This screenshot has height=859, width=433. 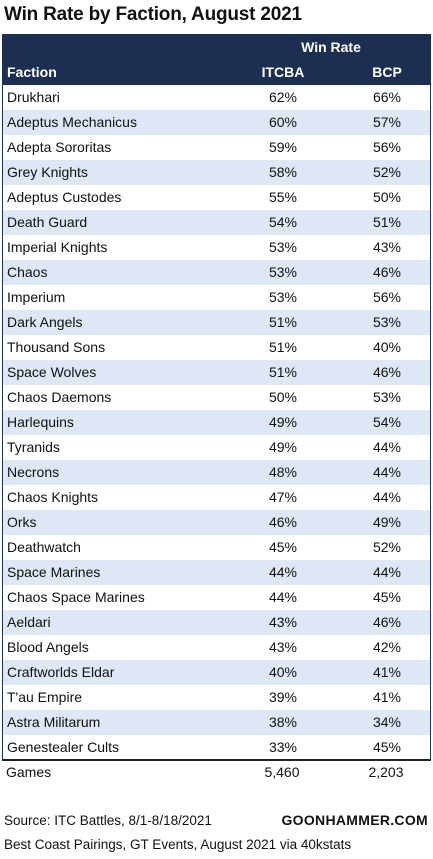 What do you see at coordinates (22, 522) in the screenshot?
I see `faction-cell: Orks` at bounding box center [22, 522].